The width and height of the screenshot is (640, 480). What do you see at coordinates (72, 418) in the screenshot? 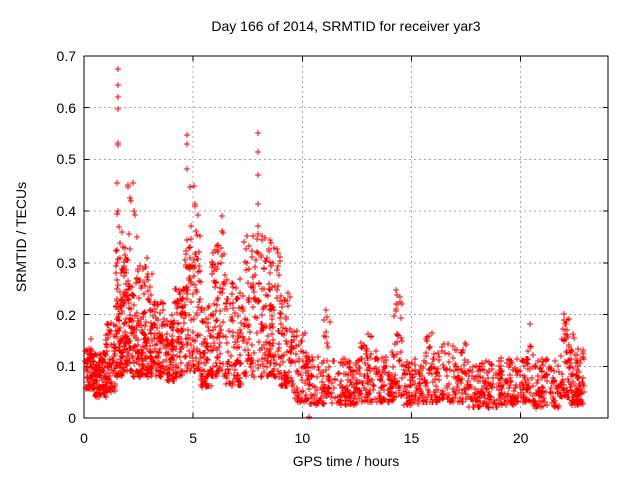
I see `y-tick-label: 0` at bounding box center [72, 418].